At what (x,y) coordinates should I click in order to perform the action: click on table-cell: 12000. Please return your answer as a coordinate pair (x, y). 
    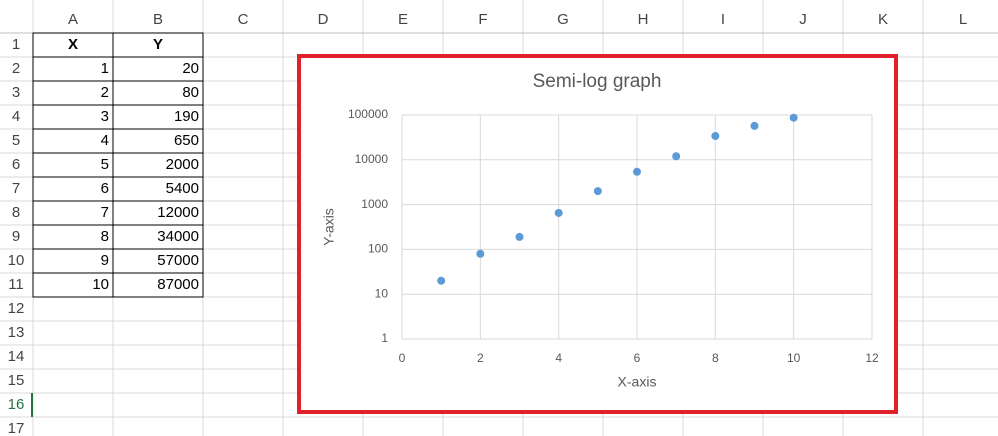
    Looking at the image, I should click on (178, 212).